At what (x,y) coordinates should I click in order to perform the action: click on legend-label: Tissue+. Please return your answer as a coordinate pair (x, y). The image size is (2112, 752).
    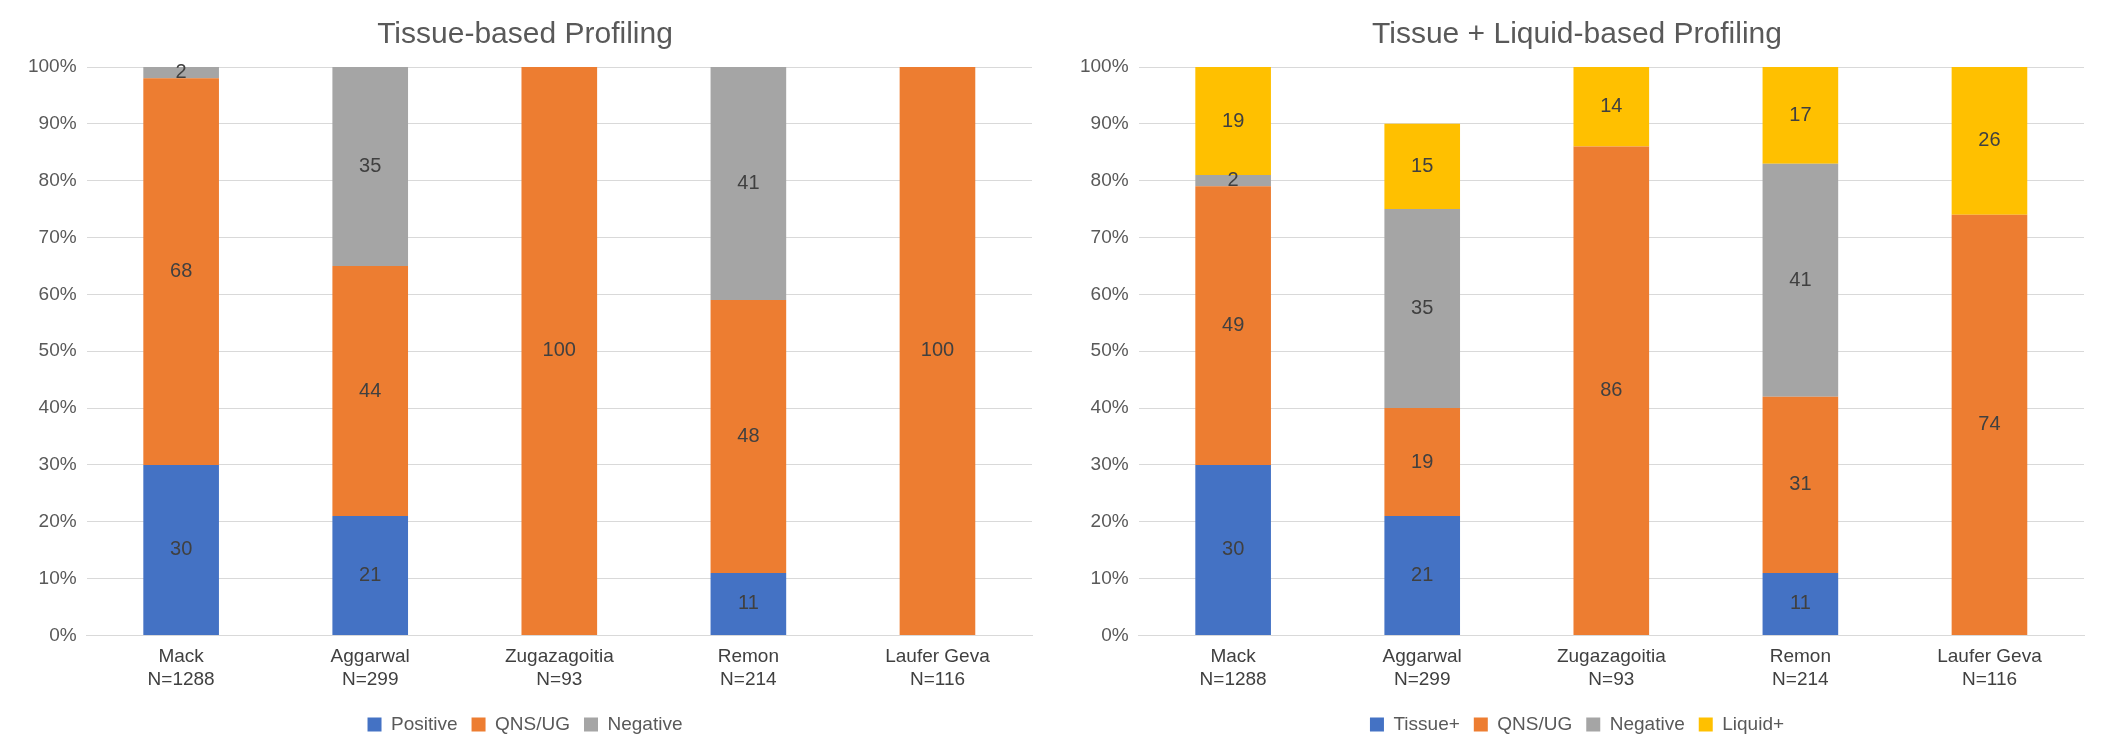
    Looking at the image, I should click on (1426, 723).